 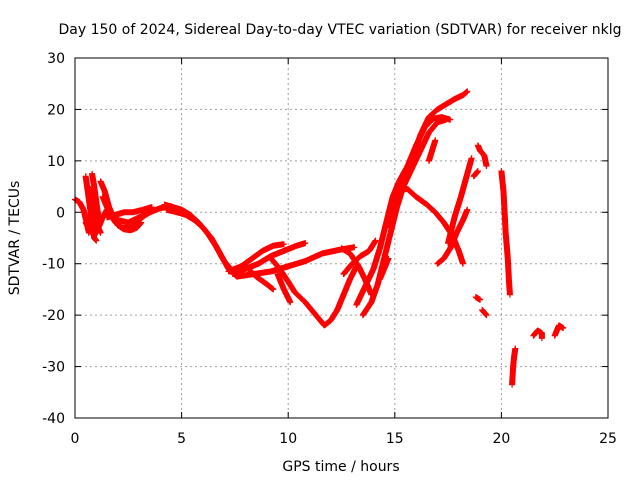 I want to click on x-tick-label: 25, so click(x=608, y=439).